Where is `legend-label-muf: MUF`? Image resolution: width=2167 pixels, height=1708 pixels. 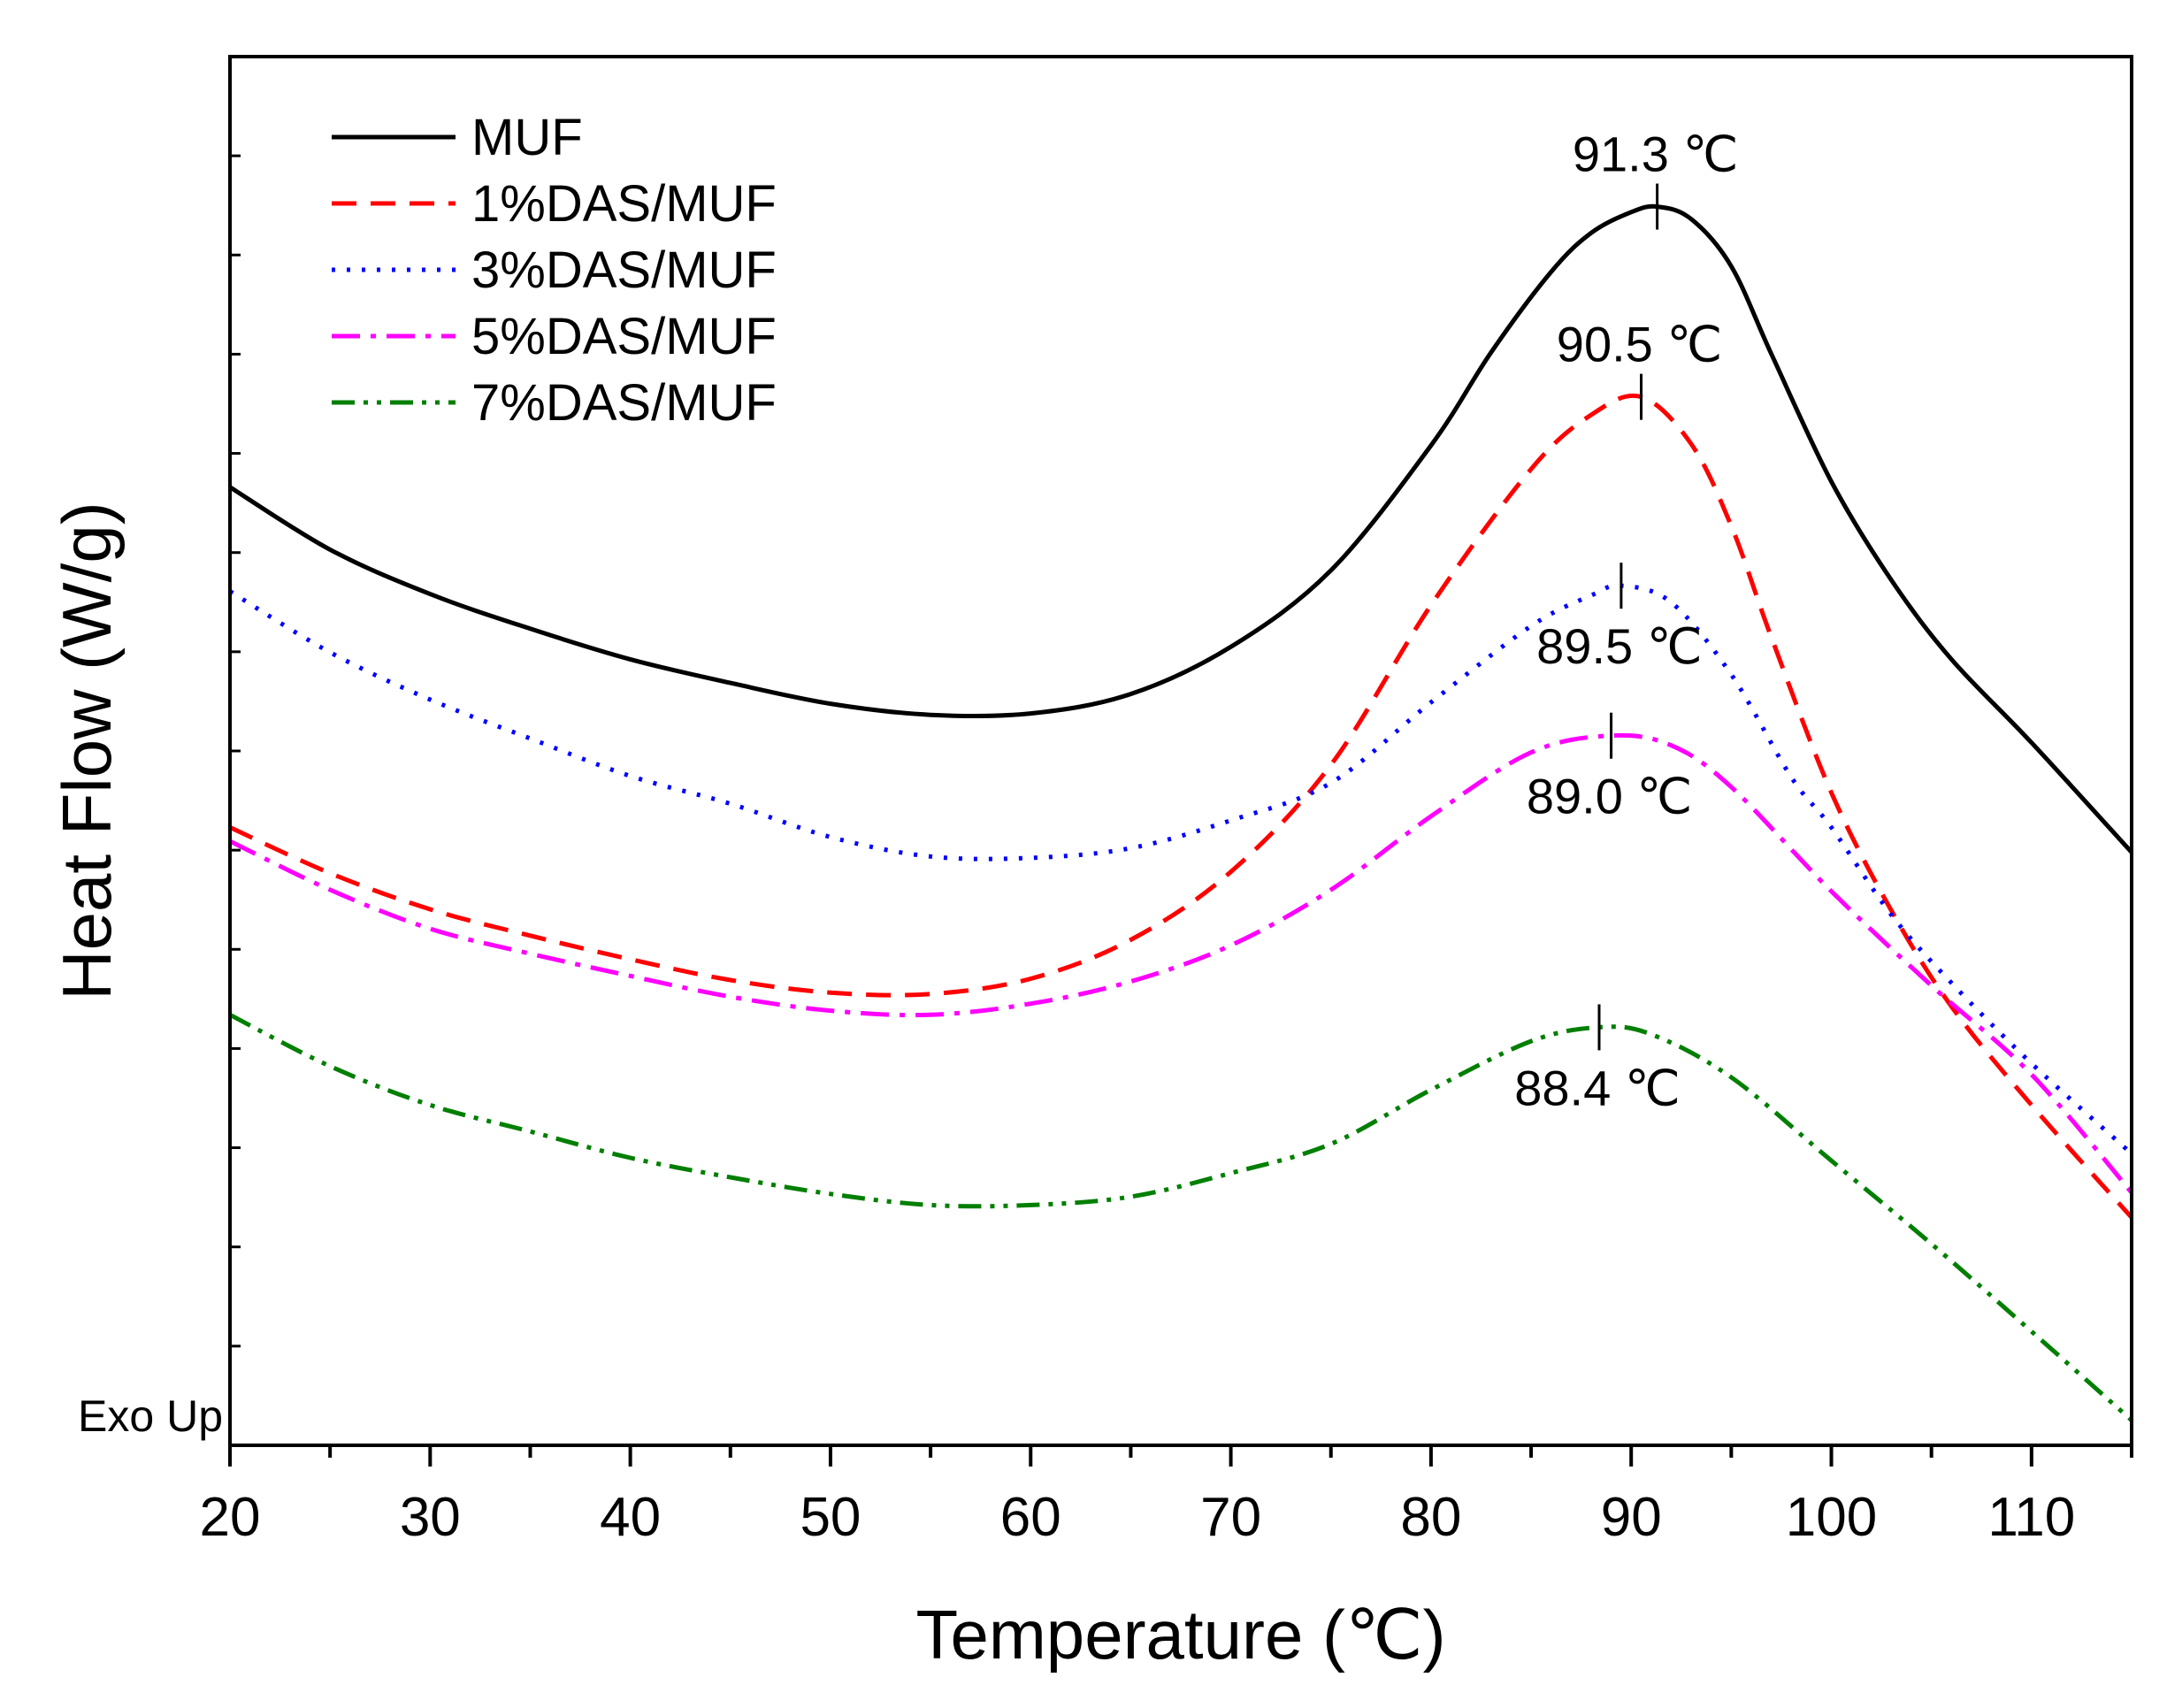 legend-label-muf: MUF is located at coordinates (527, 137).